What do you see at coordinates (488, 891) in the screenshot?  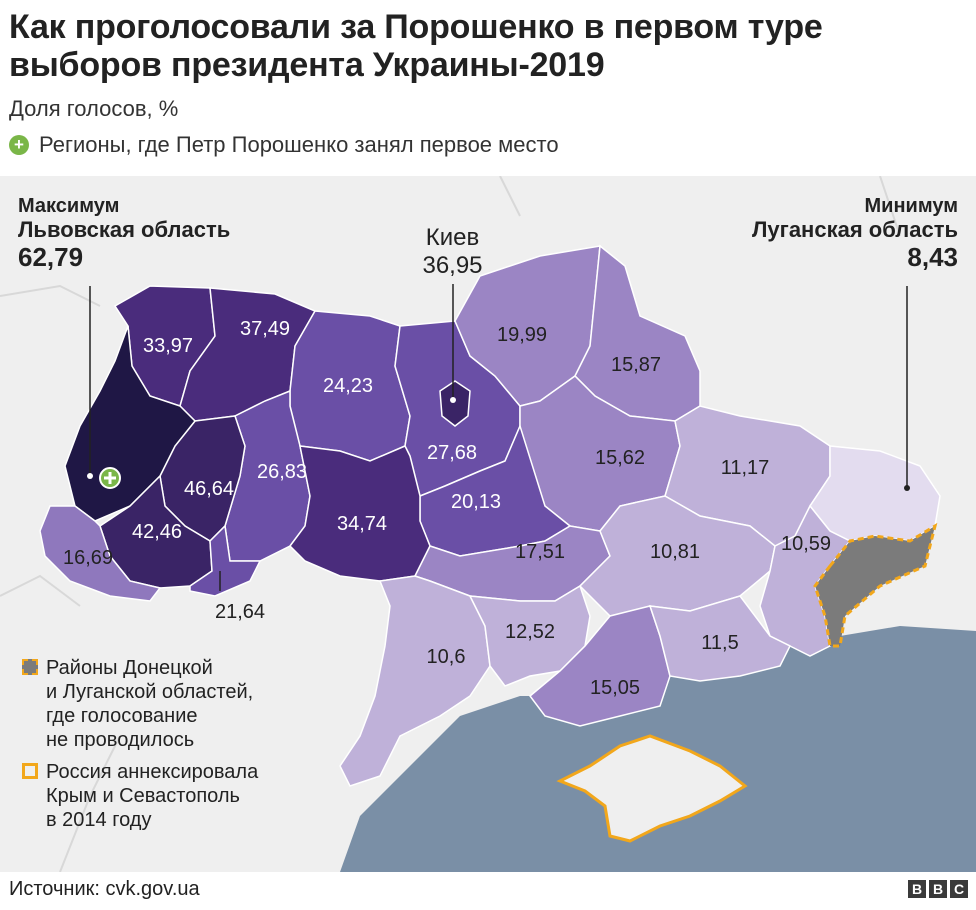 I see `footer: Источник: cvk.gov.ua B B C` at bounding box center [488, 891].